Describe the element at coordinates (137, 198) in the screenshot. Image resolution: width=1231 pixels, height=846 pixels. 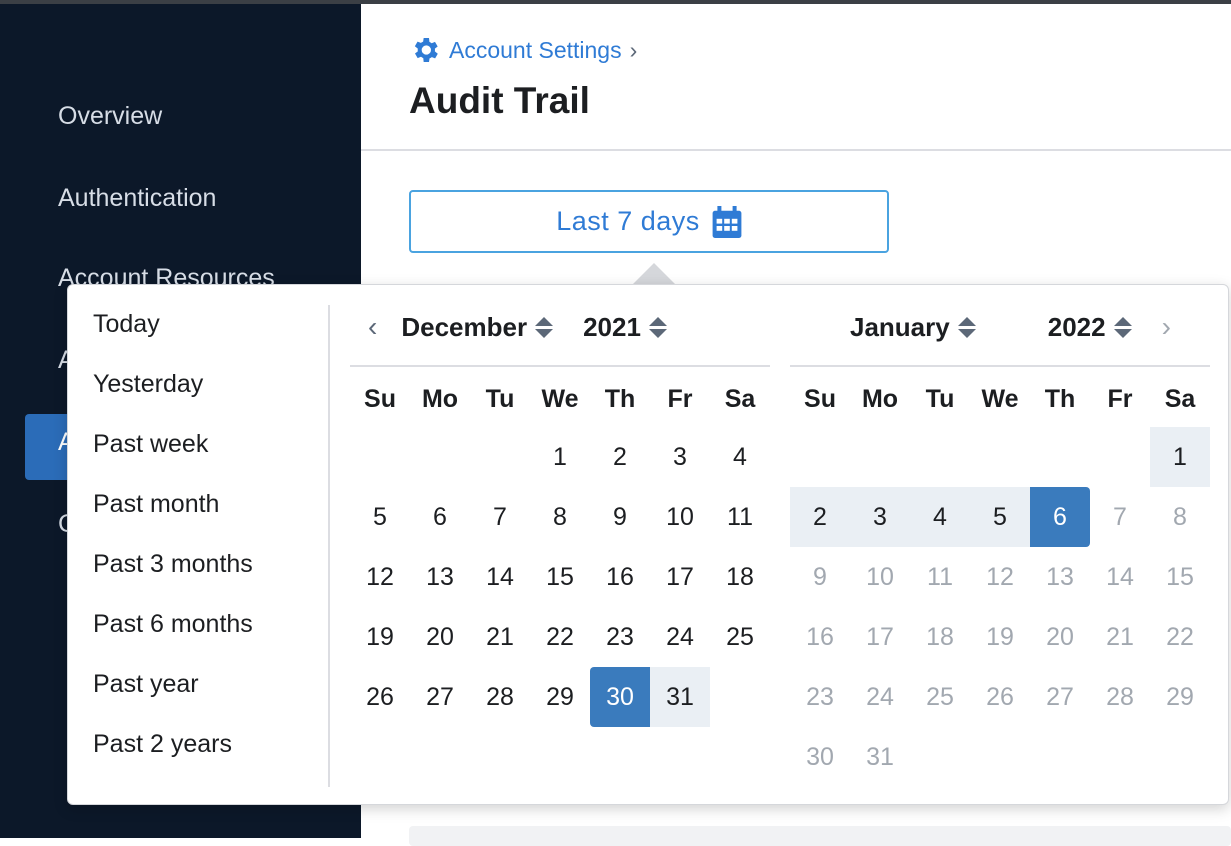
I see `sidebar-item-authentication: Authentication` at that location.